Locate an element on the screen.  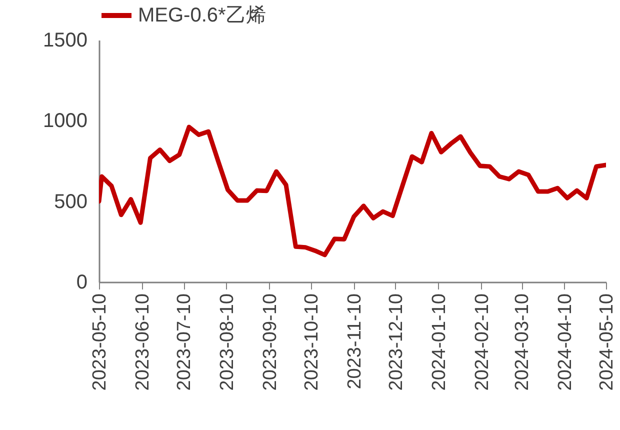
x-tick-label: 2024-05-10 is located at coordinates (607, 342).